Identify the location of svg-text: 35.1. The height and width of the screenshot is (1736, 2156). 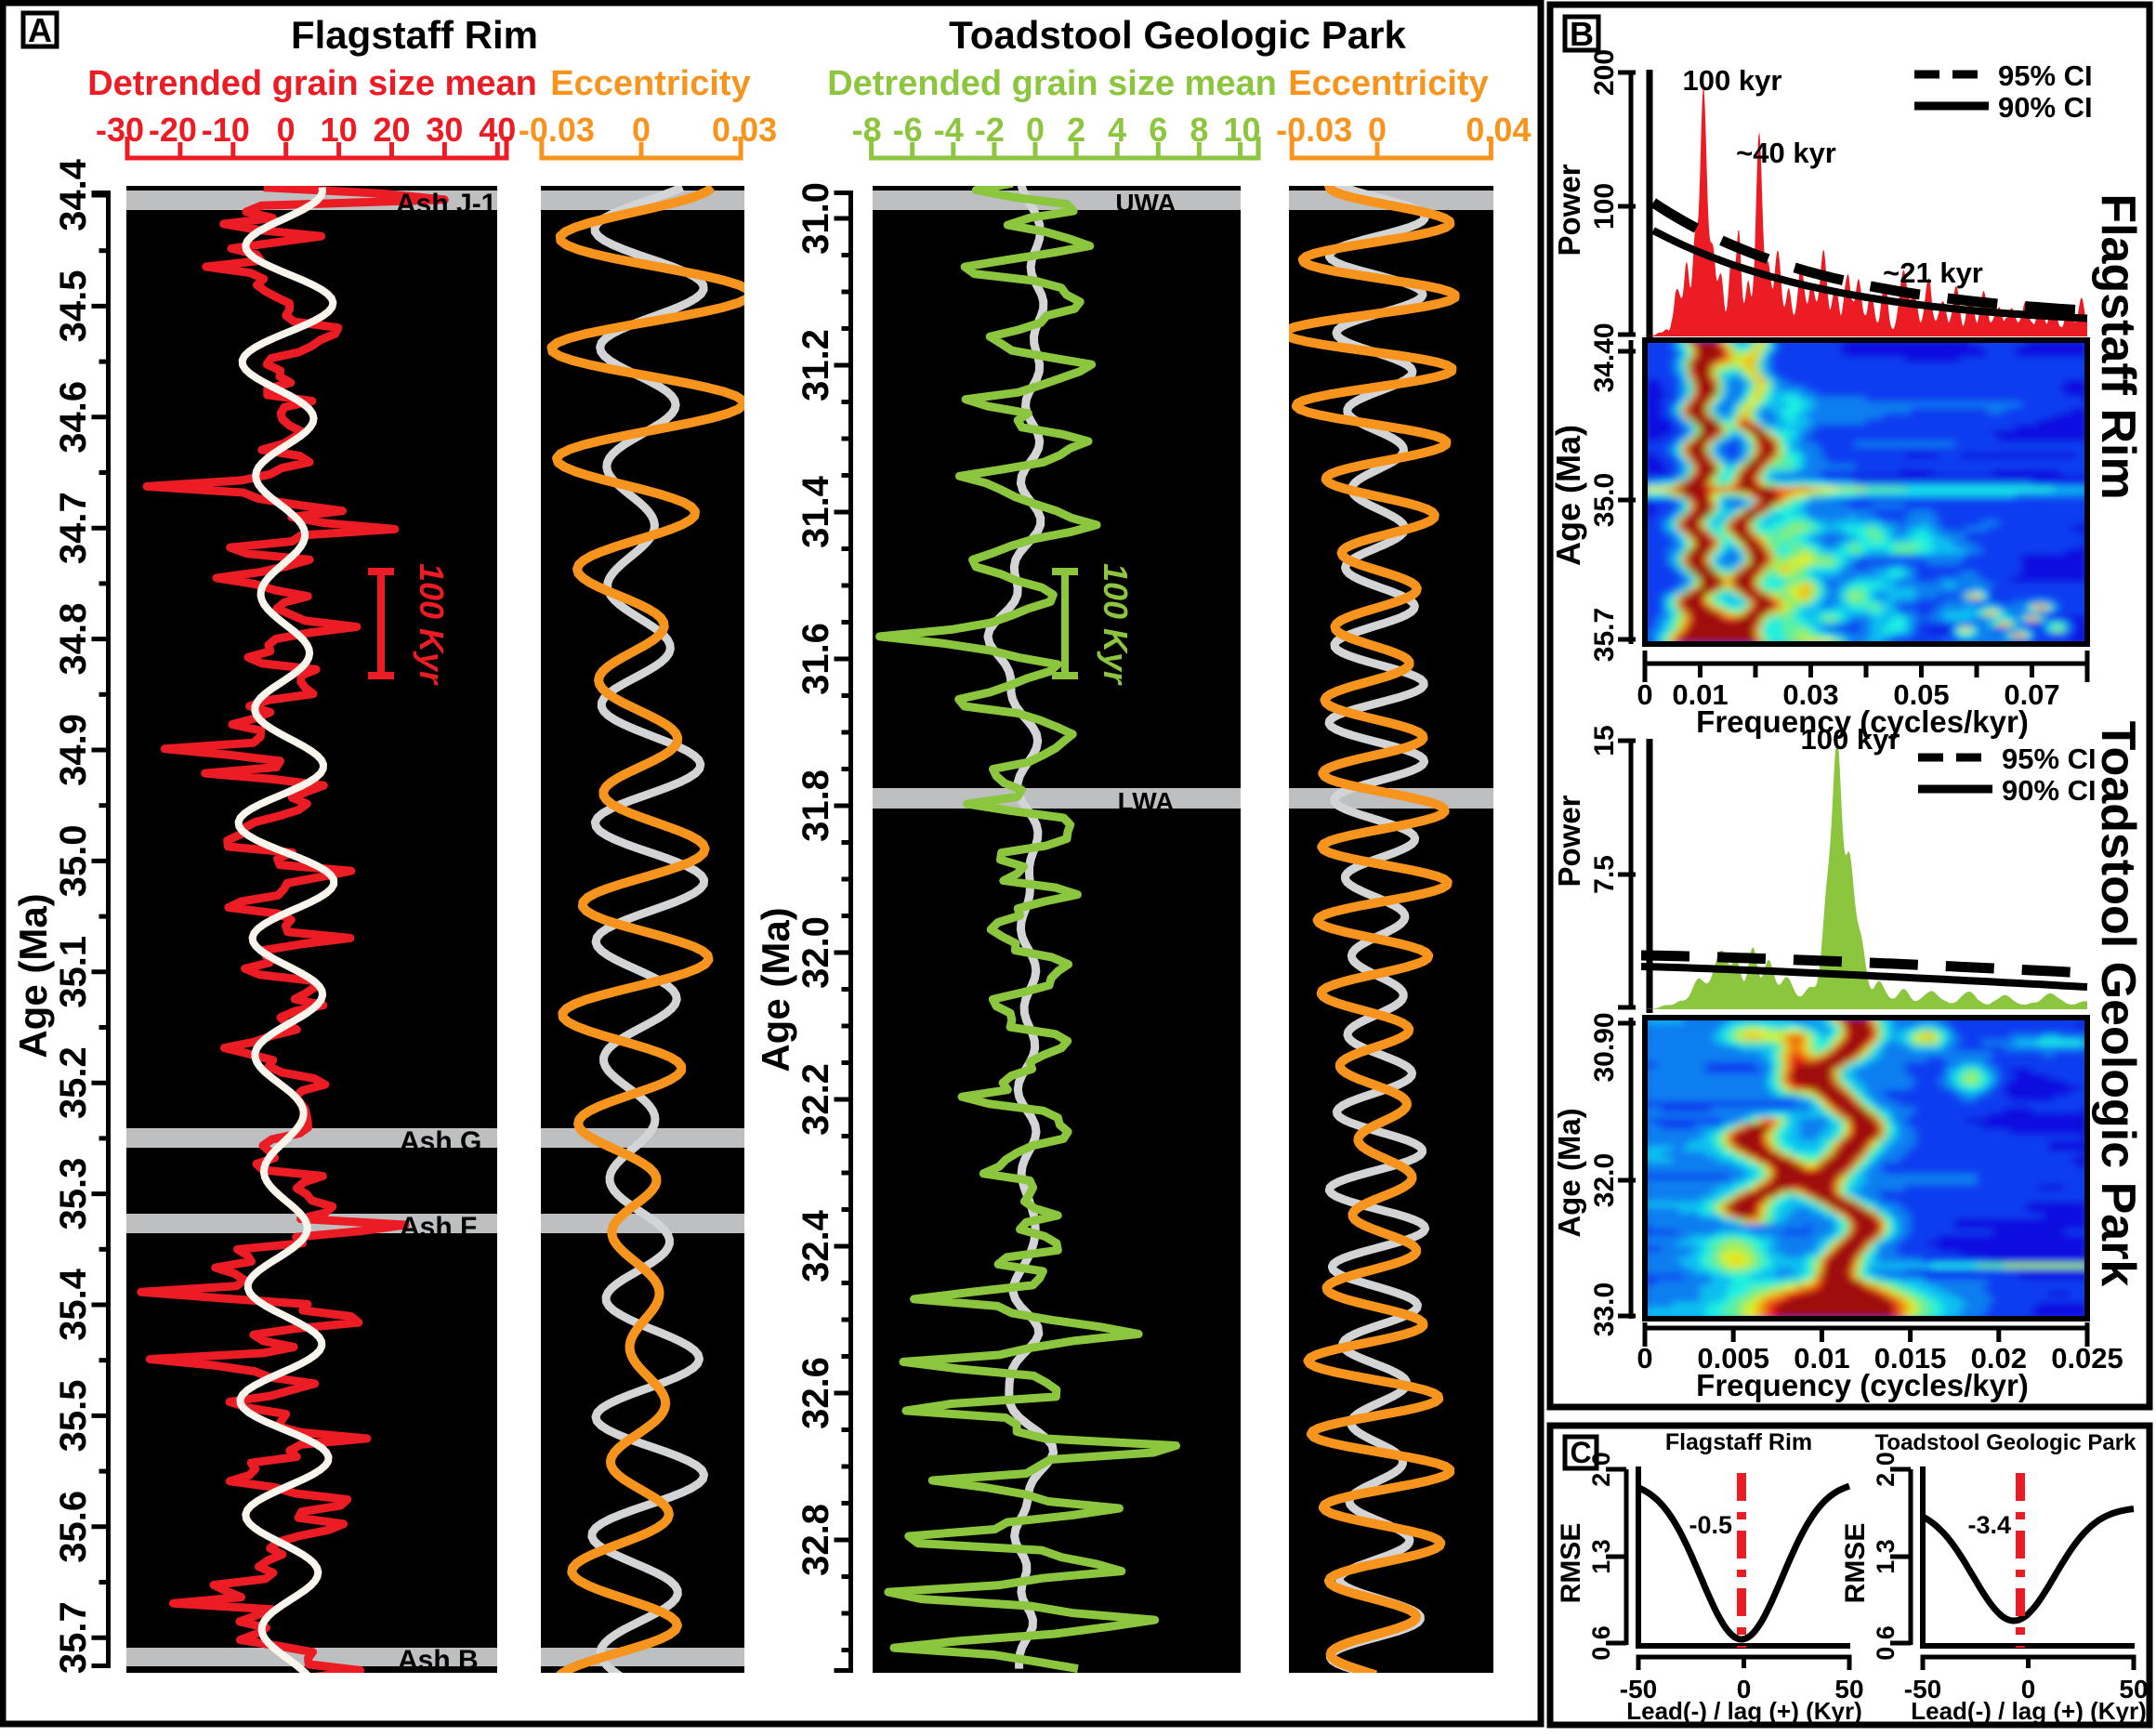
(73, 972).